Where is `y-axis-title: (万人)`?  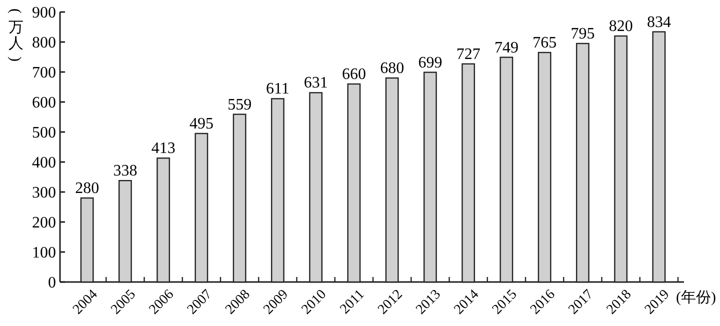
y-axis-title: (万人) is located at coordinates (15, 35).